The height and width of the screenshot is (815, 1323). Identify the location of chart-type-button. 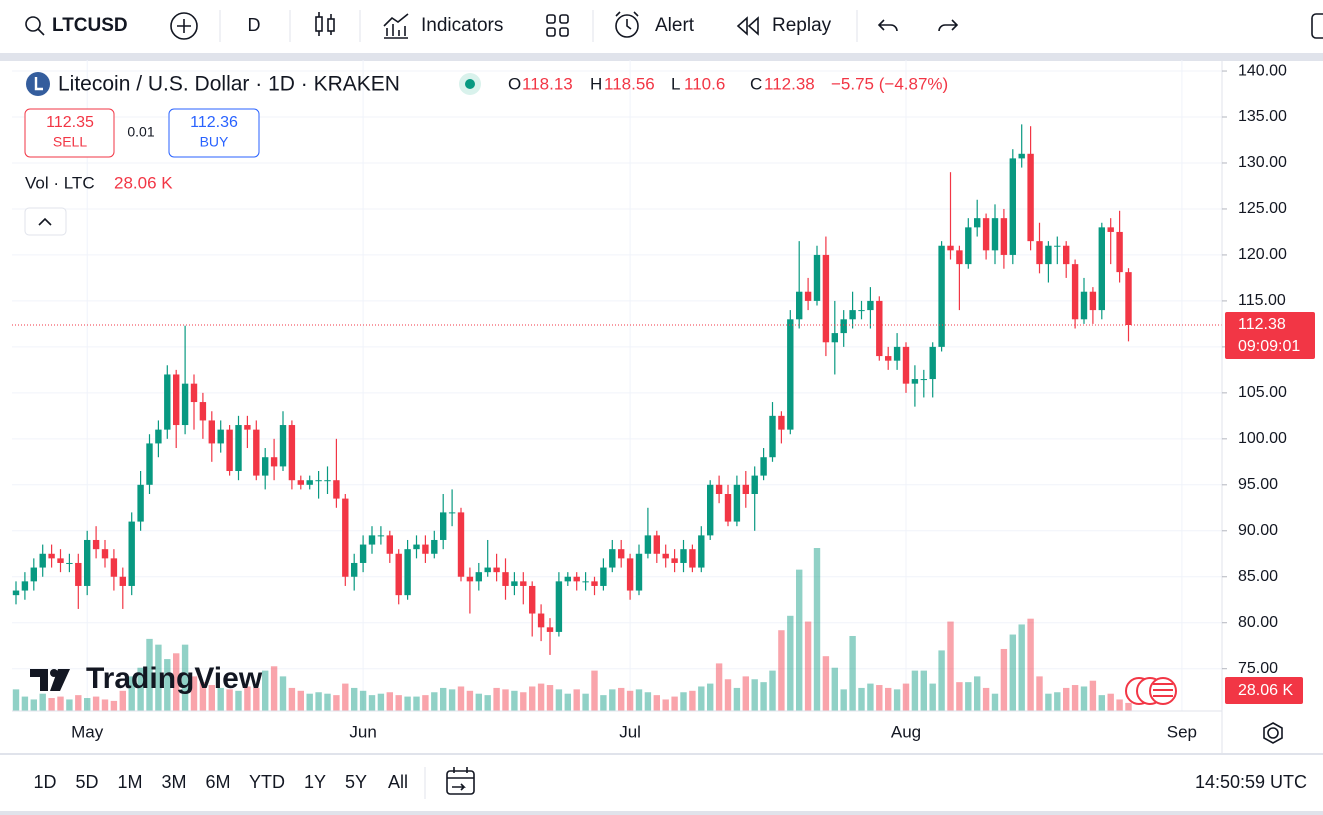
(325, 24).